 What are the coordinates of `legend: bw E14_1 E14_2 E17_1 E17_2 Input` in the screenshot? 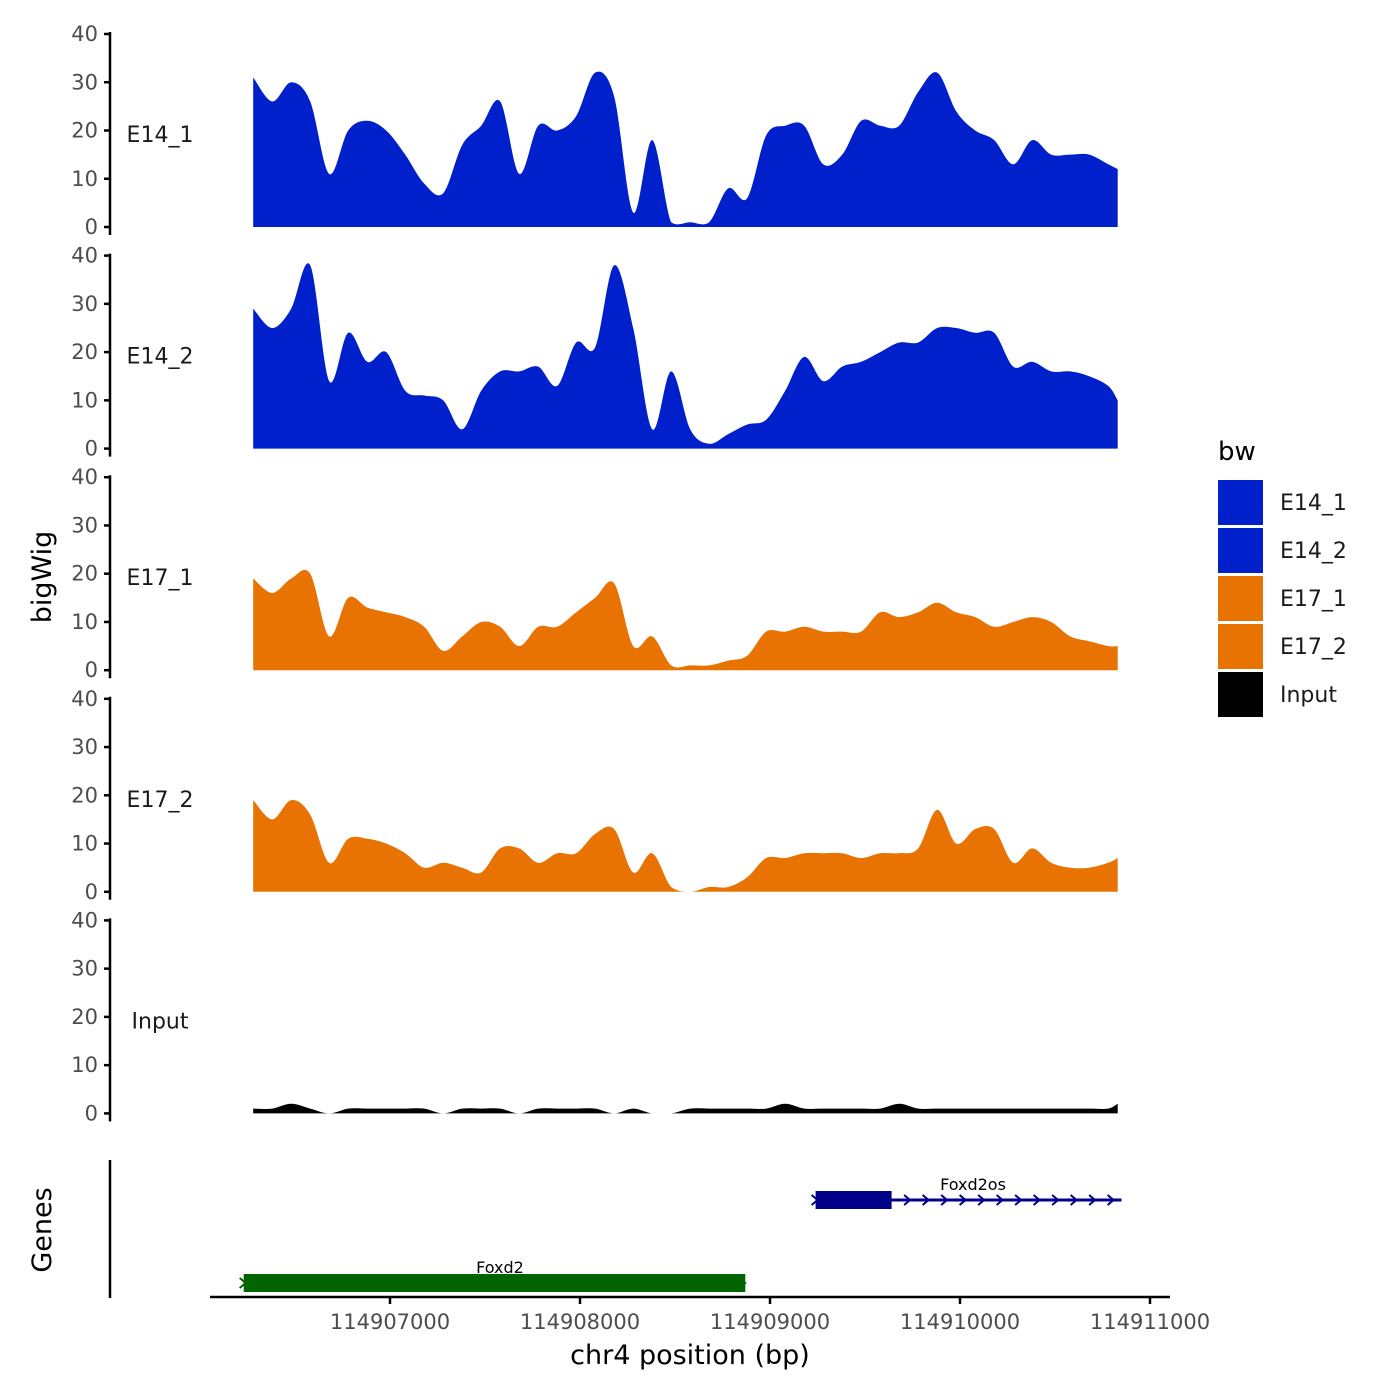 It's located at (1282, 577).